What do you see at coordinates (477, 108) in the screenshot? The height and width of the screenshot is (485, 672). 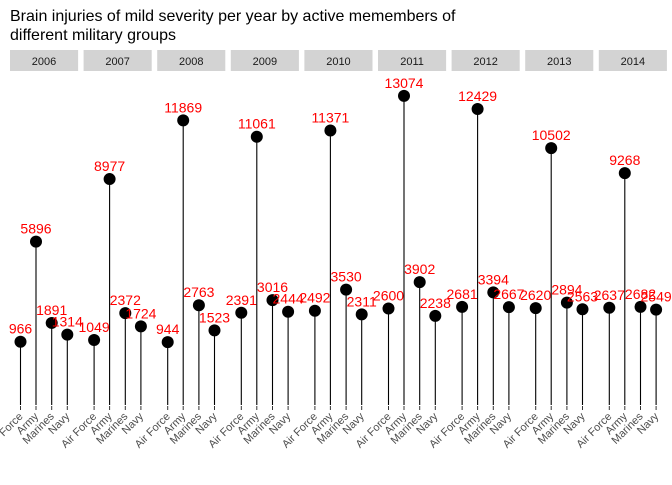 I see `point-2012-army` at bounding box center [477, 108].